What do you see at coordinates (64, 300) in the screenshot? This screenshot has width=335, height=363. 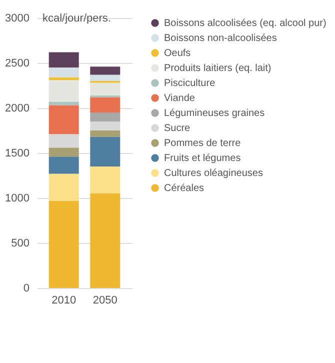 I see `x-tick-label: 2010` at bounding box center [64, 300].